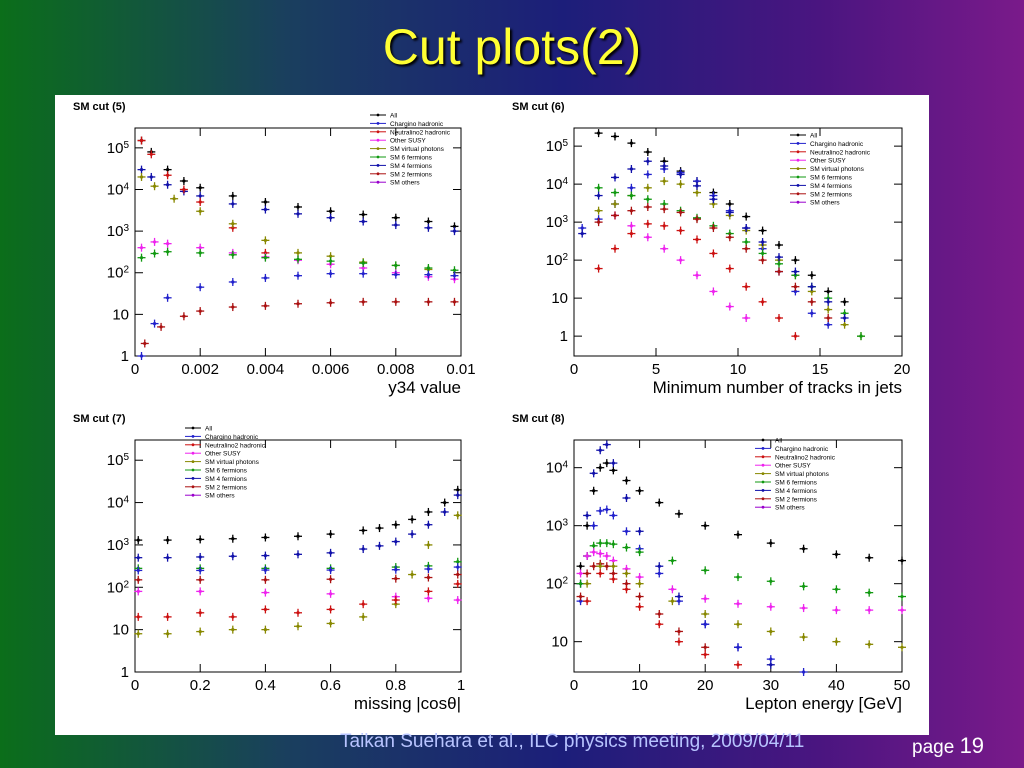 The image size is (1024, 768). What do you see at coordinates (770, 685) in the screenshot?
I see `x-tick-label: 30` at bounding box center [770, 685].